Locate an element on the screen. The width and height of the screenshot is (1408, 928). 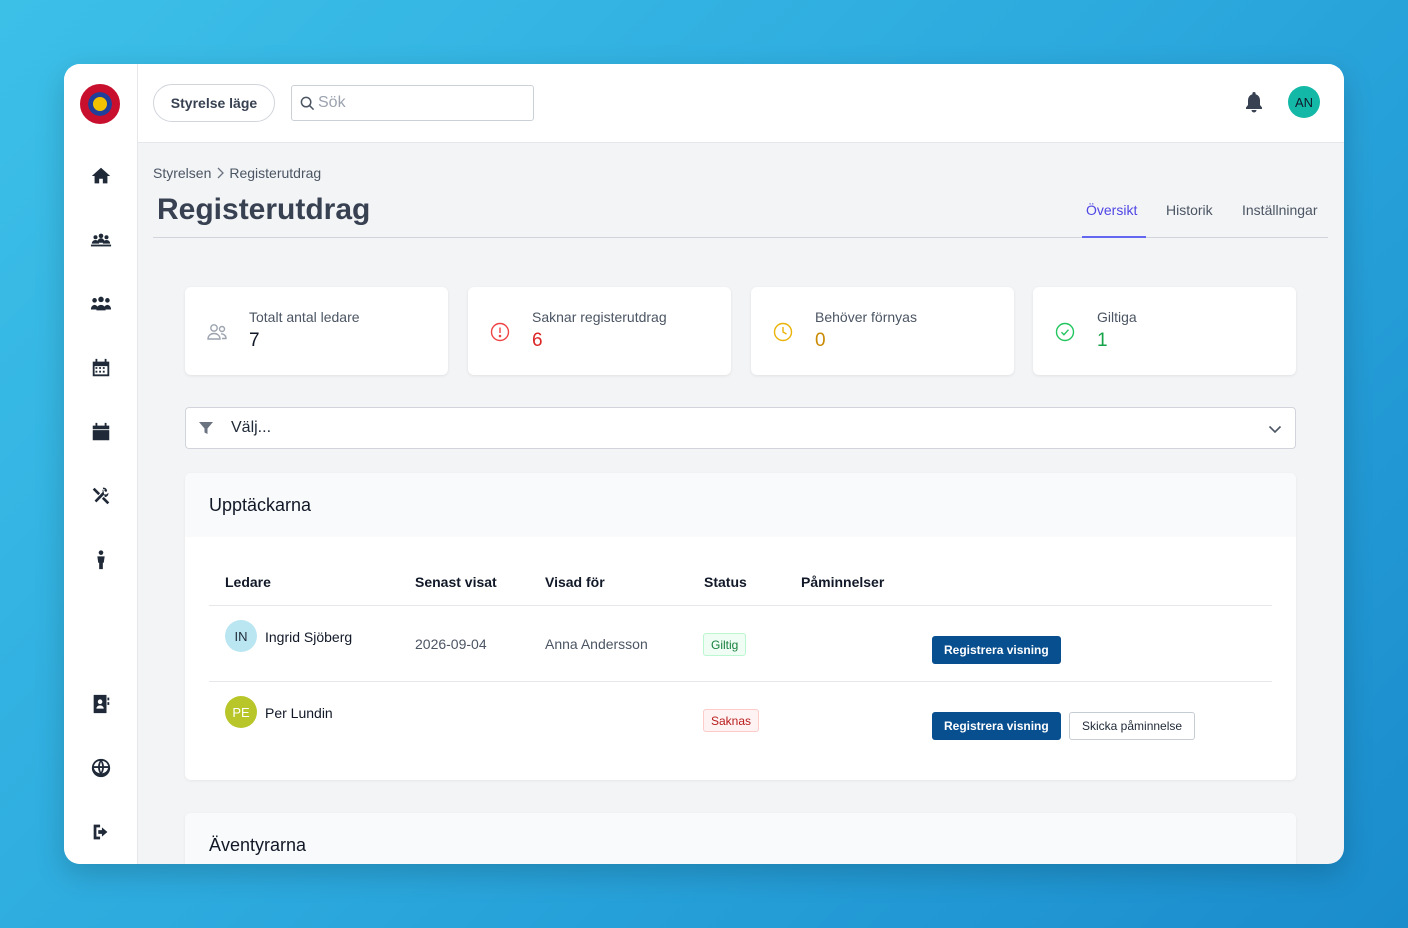
organization-logo is located at coordinates (100, 104).